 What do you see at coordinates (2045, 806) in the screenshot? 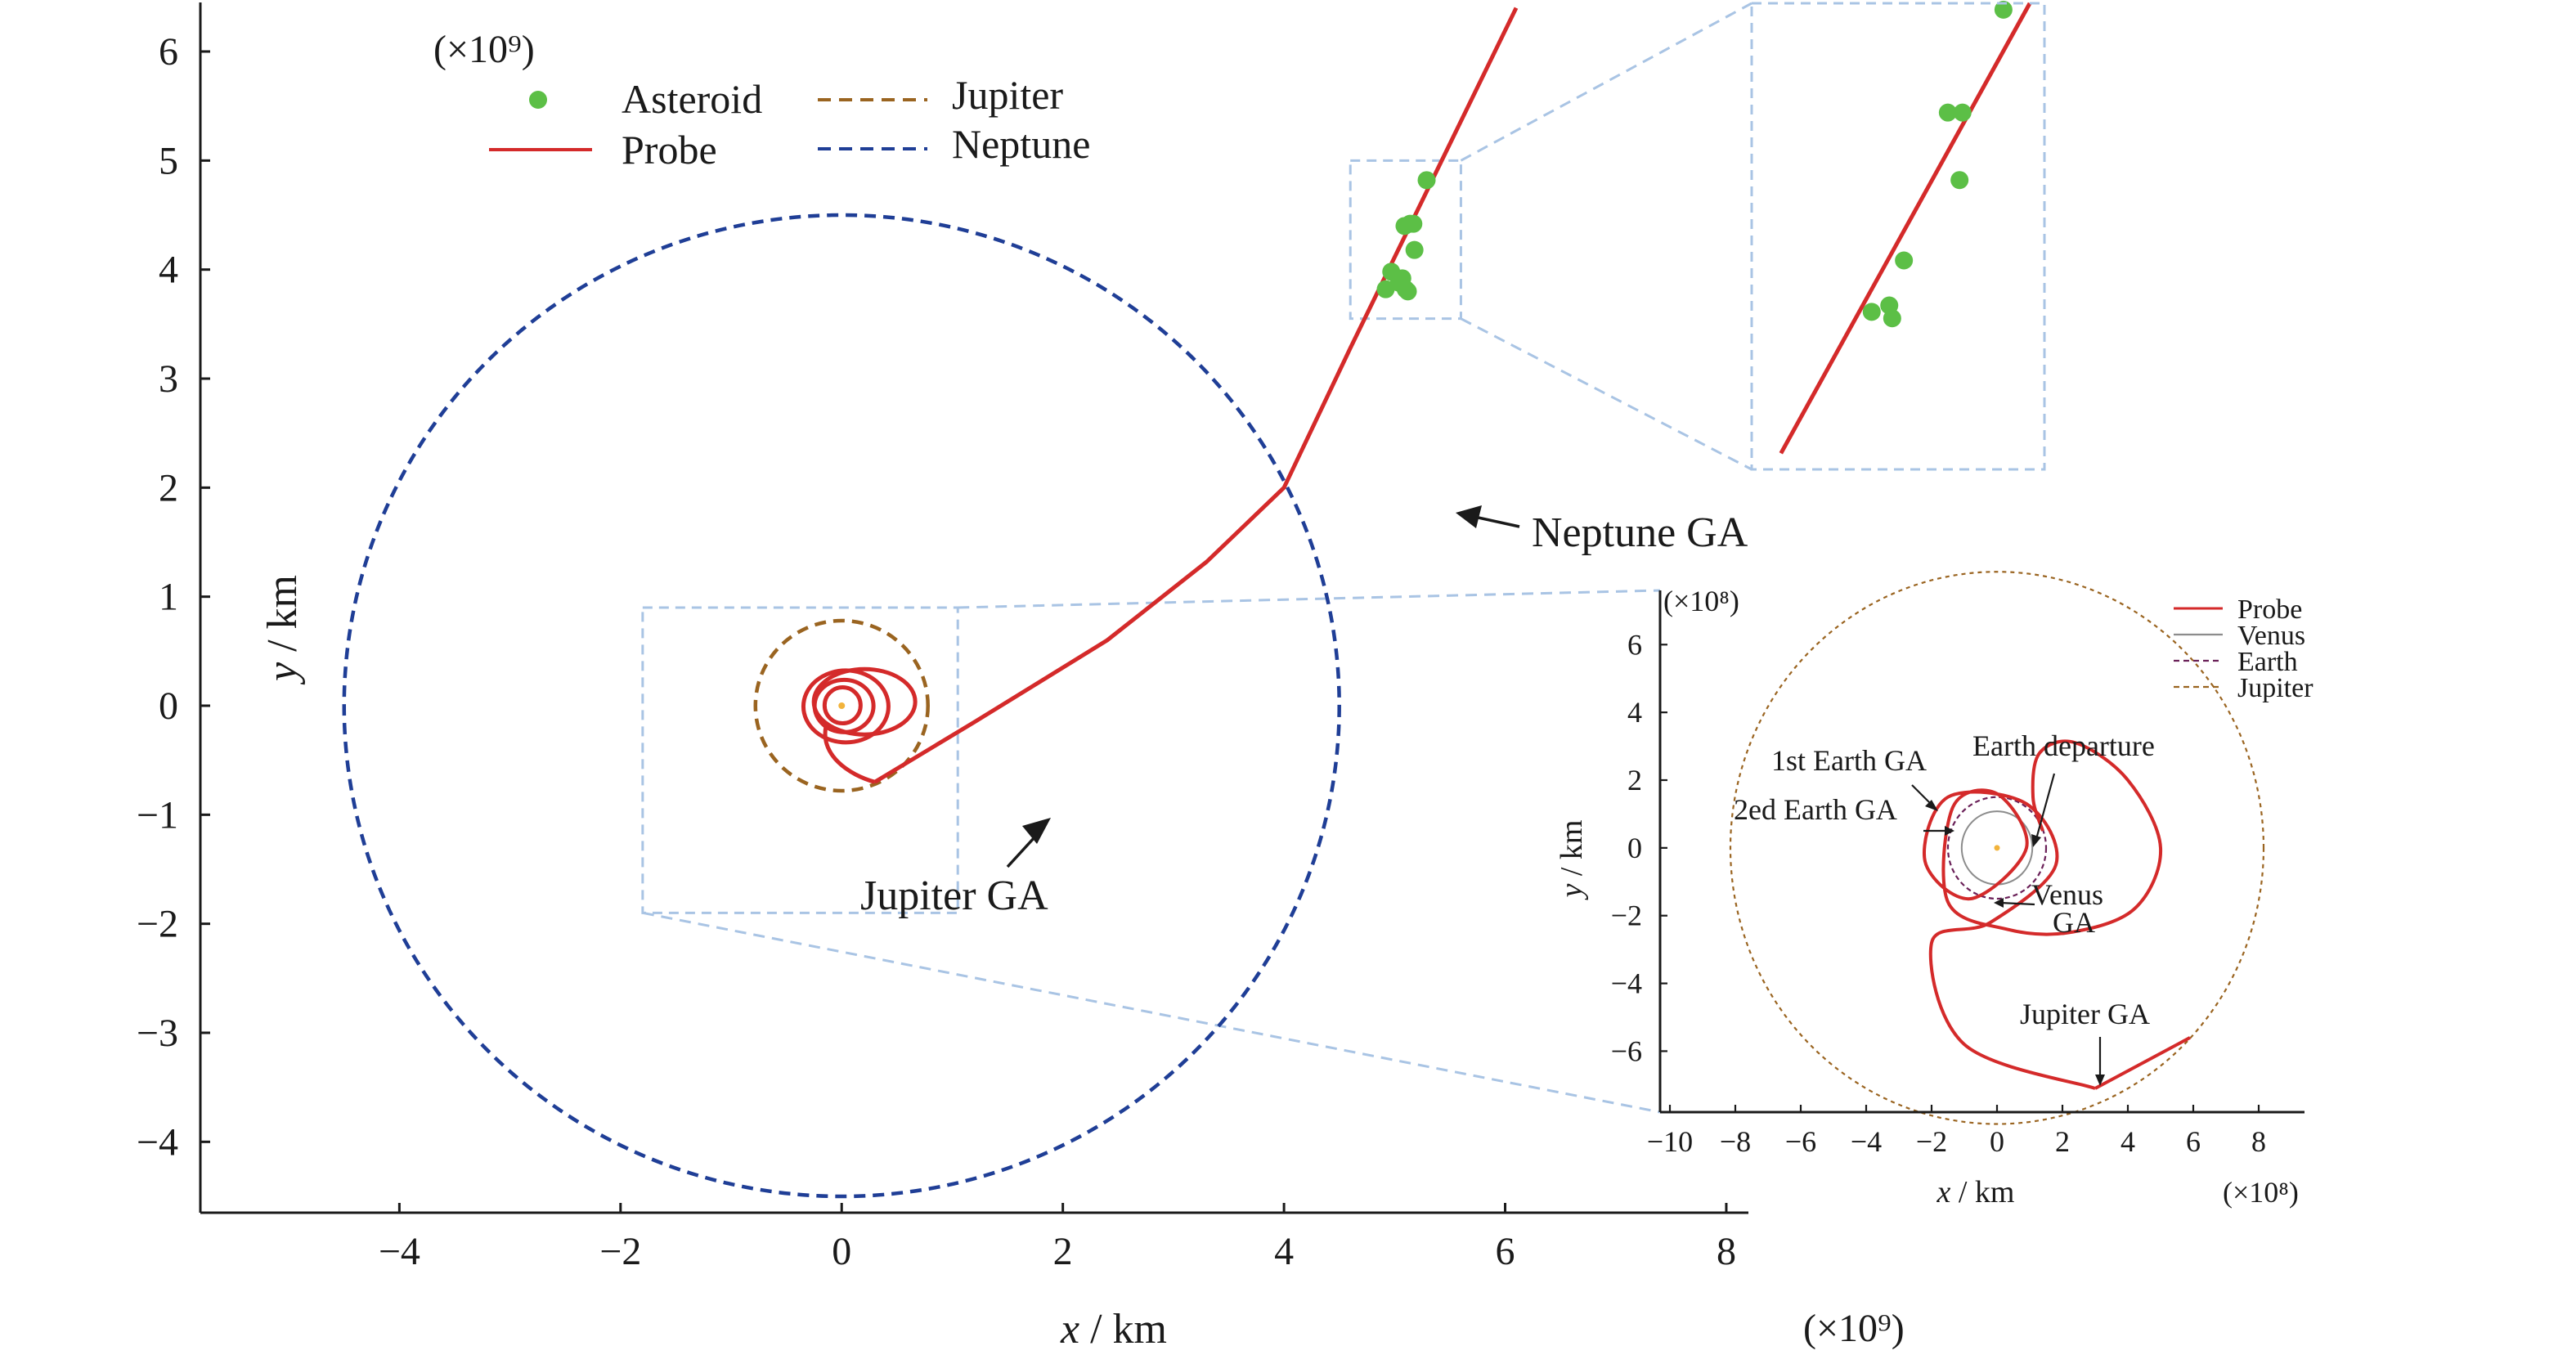
I see `earth-departure-arrow` at bounding box center [2045, 806].